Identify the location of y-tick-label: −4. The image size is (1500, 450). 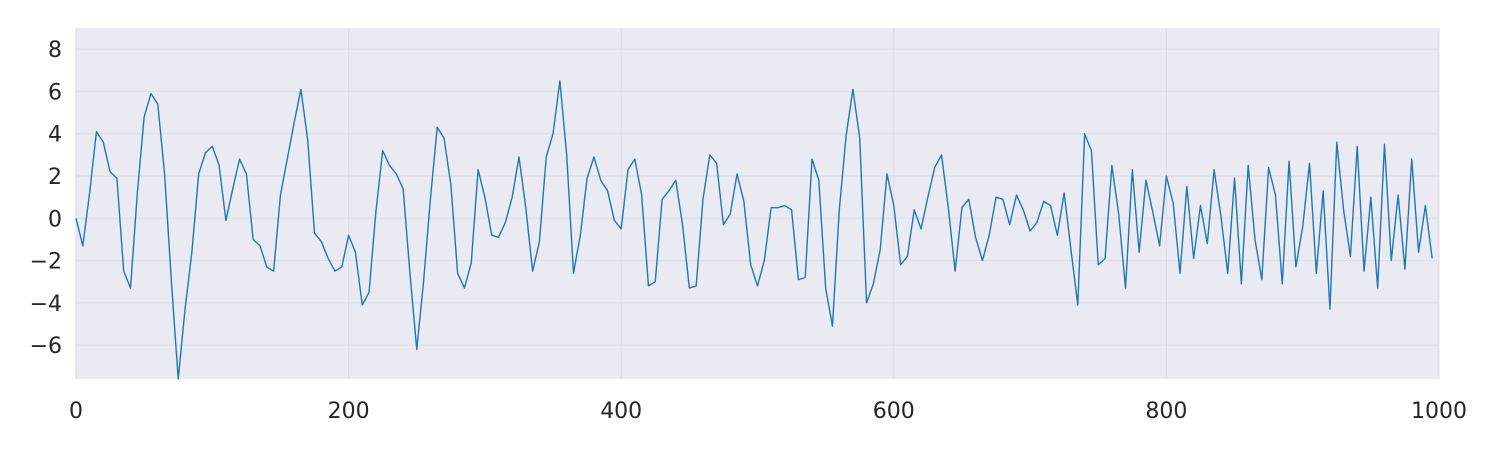
(46, 304).